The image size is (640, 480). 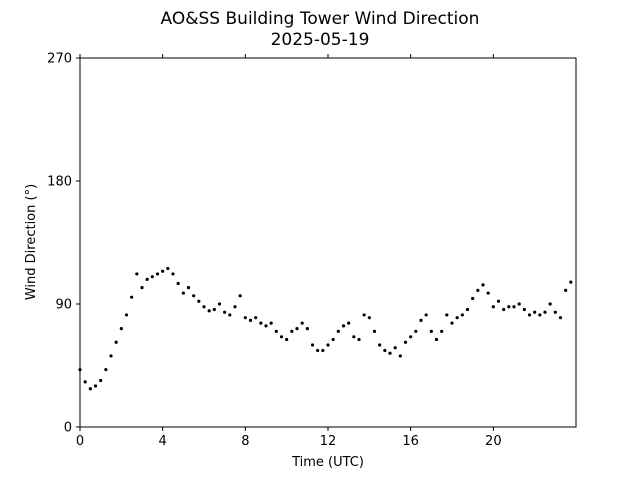 I want to click on x-tick-label: 0, so click(x=80, y=441).